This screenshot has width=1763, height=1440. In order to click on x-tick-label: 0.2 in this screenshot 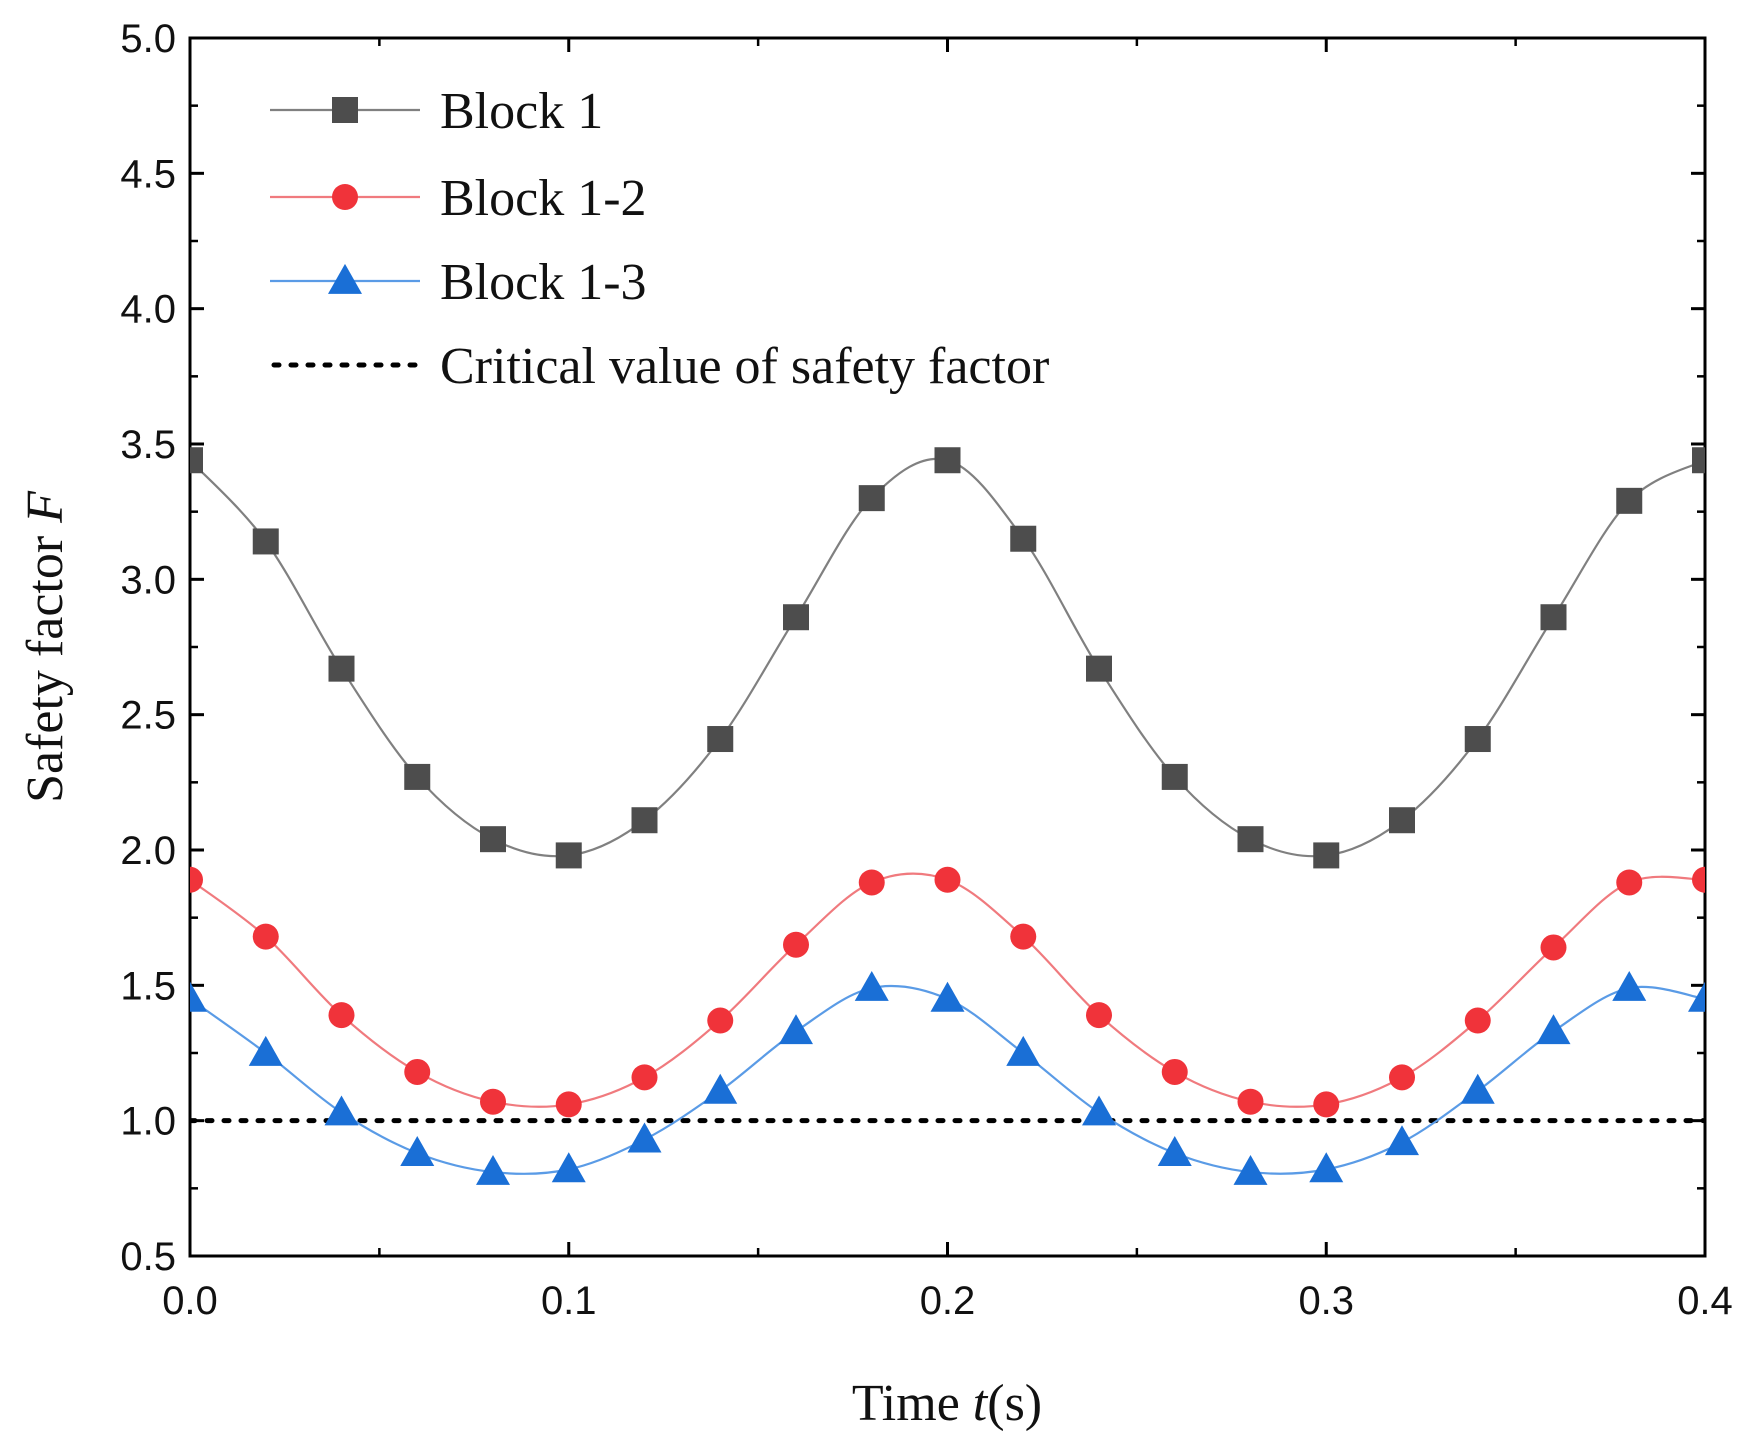, I will do `click(948, 1301)`.